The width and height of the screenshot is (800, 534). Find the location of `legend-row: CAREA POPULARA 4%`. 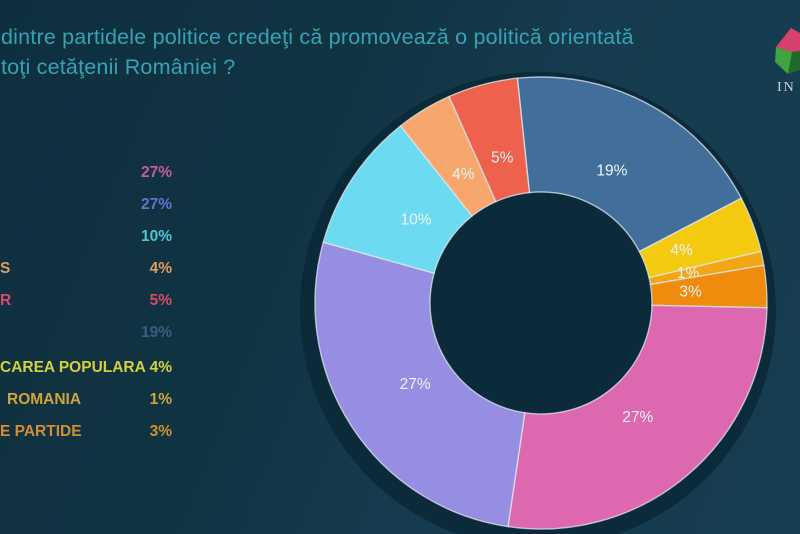

legend-row: CAREA POPULARA 4% is located at coordinates (86, 368).